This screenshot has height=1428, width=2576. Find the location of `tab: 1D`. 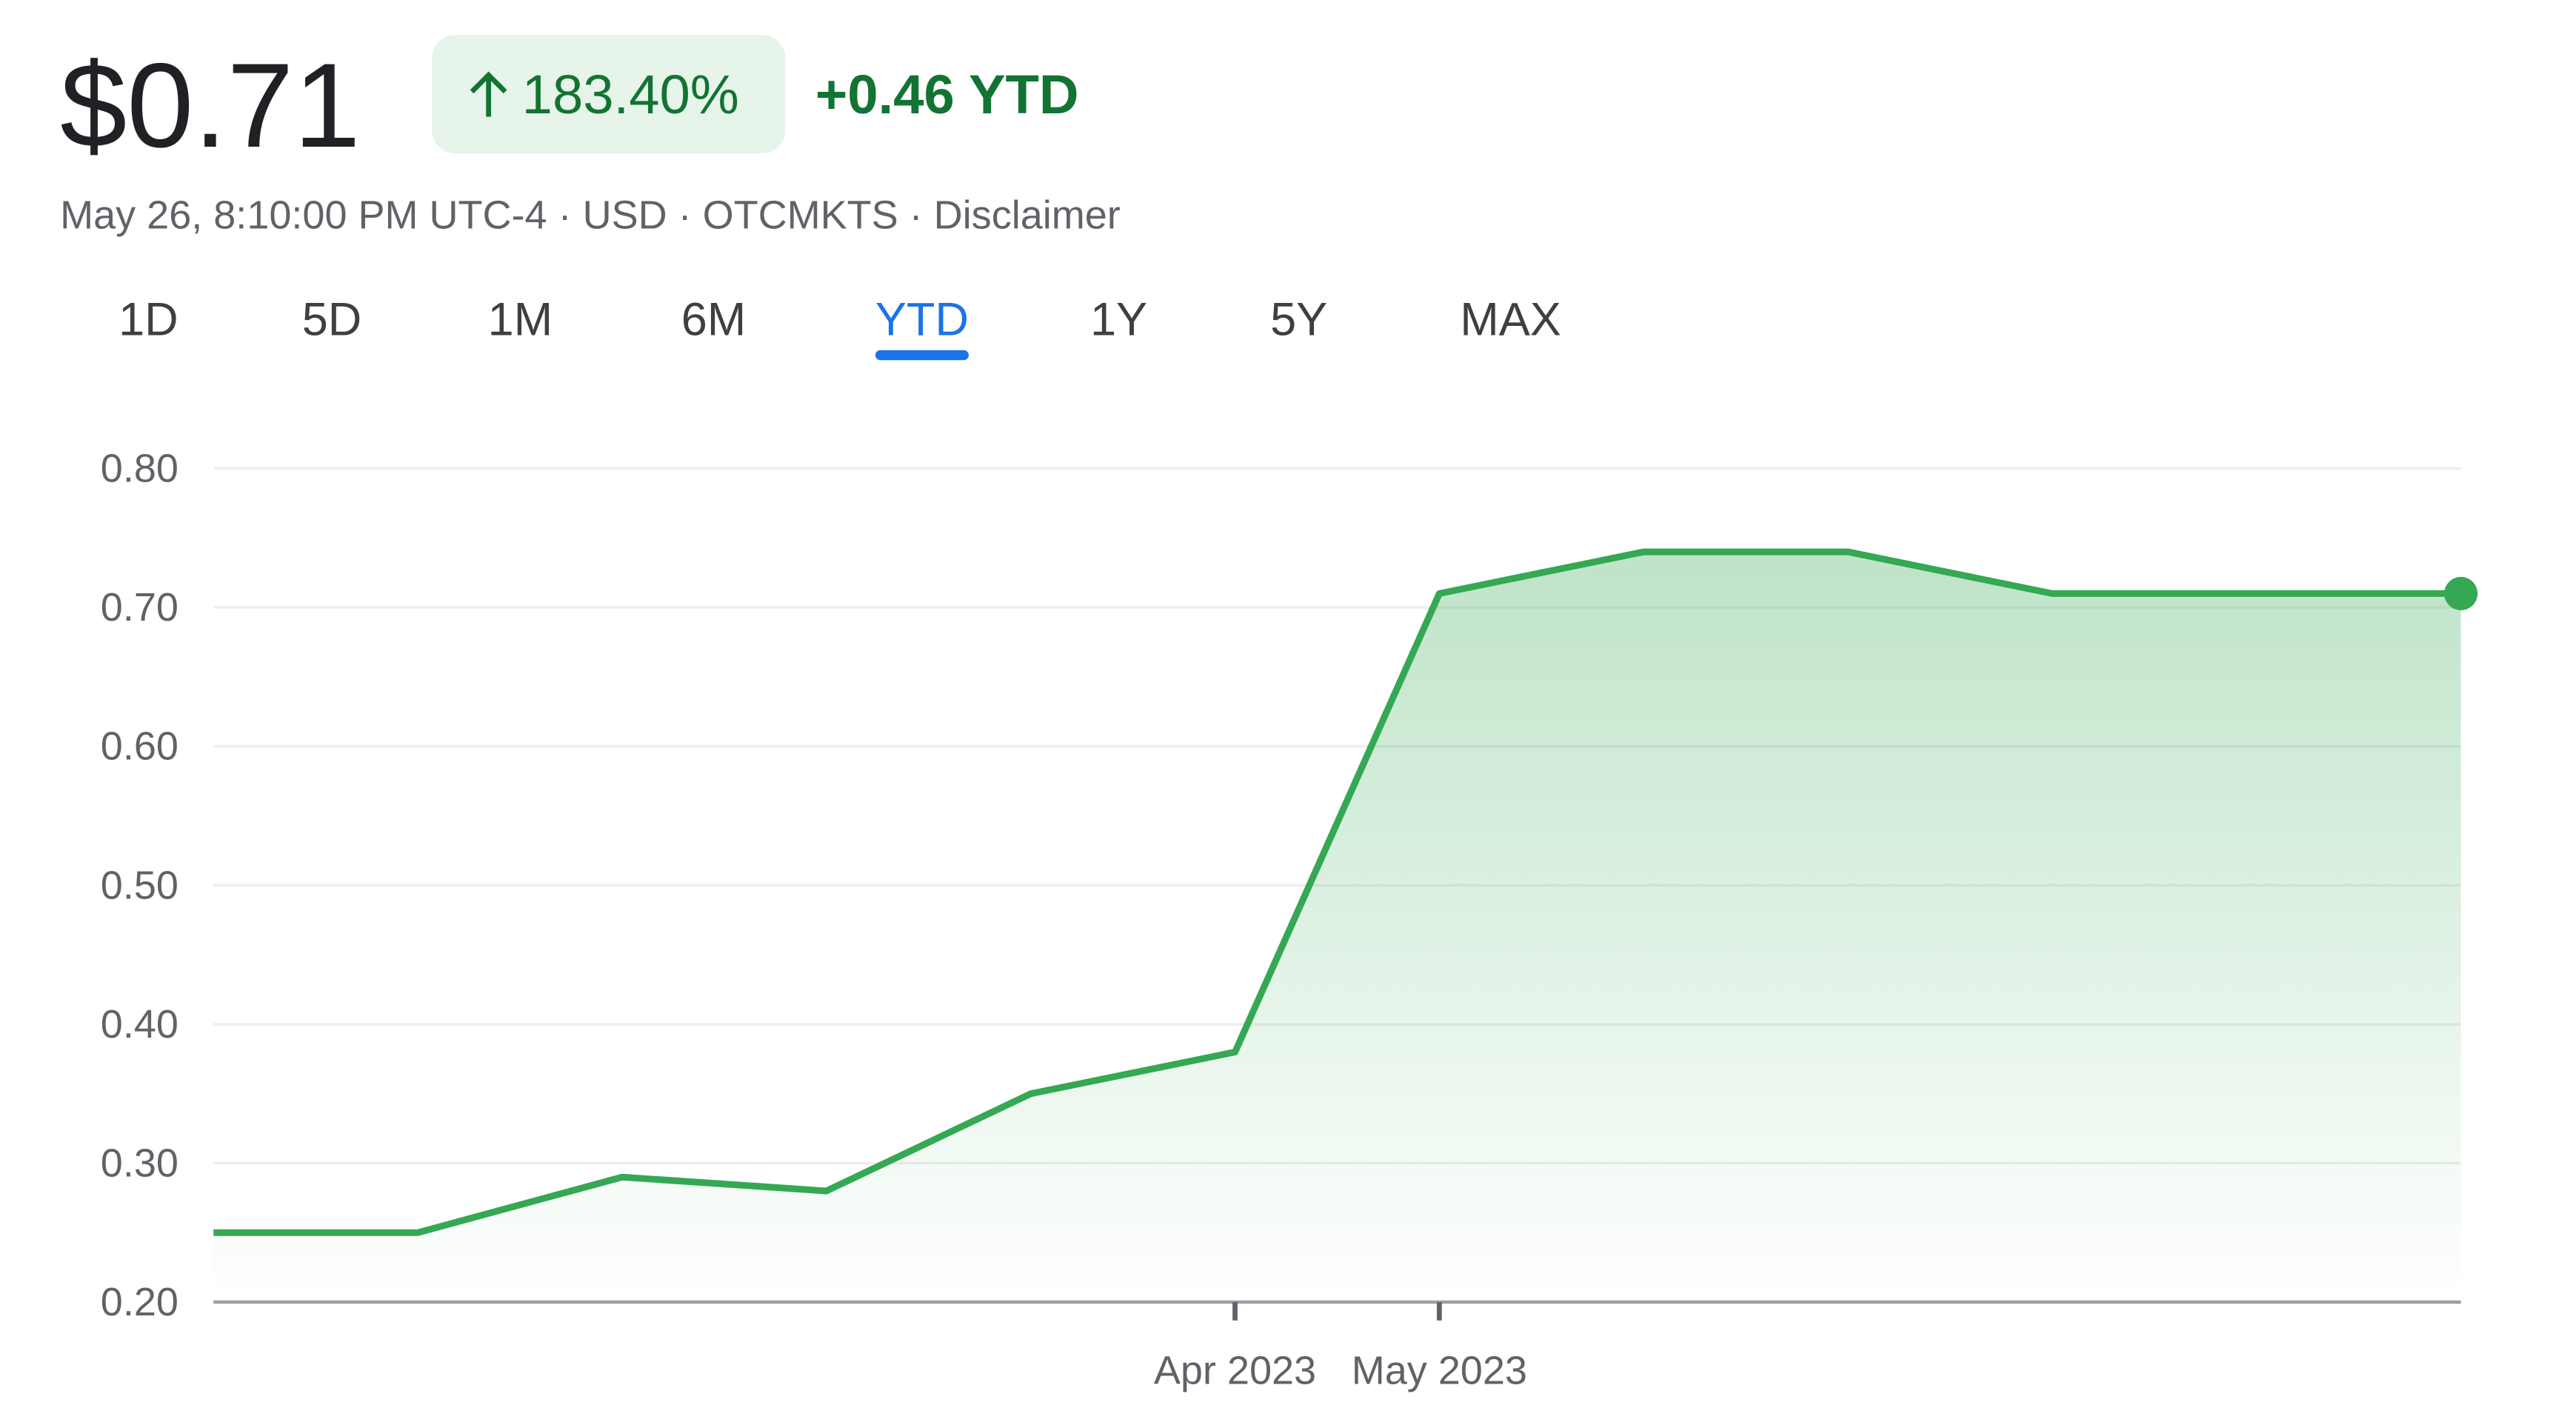

tab: 1D is located at coordinates (148, 319).